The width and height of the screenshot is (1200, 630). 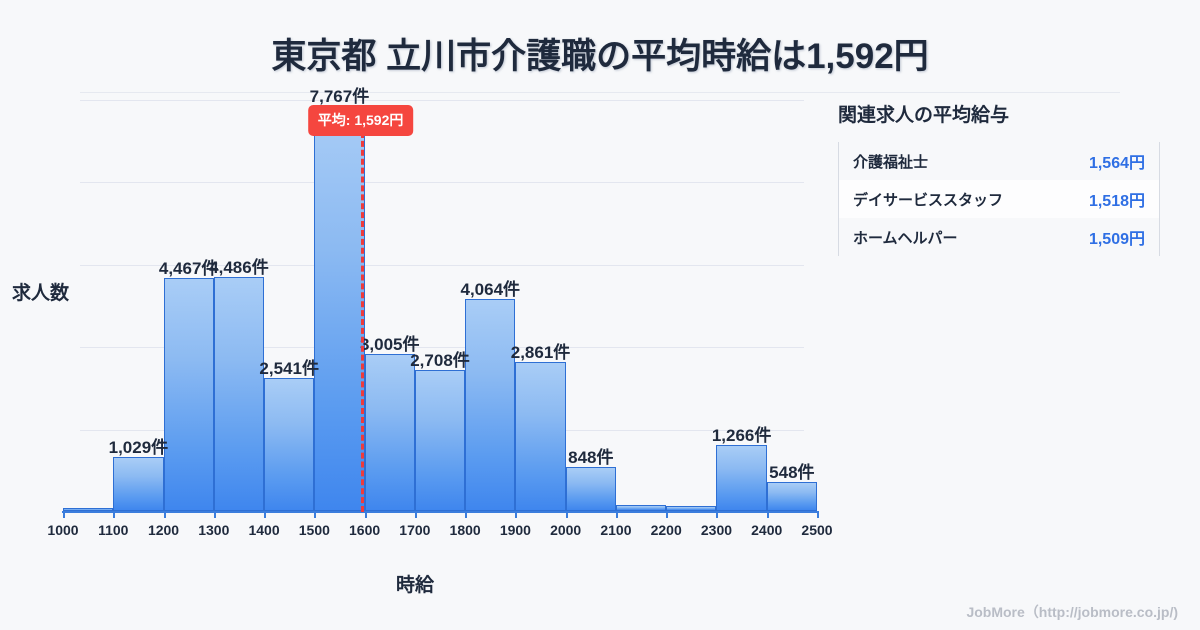 What do you see at coordinates (924, 115) in the screenshot?
I see `related-jobs-title: 関連求人の平均給与` at bounding box center [924, 115].